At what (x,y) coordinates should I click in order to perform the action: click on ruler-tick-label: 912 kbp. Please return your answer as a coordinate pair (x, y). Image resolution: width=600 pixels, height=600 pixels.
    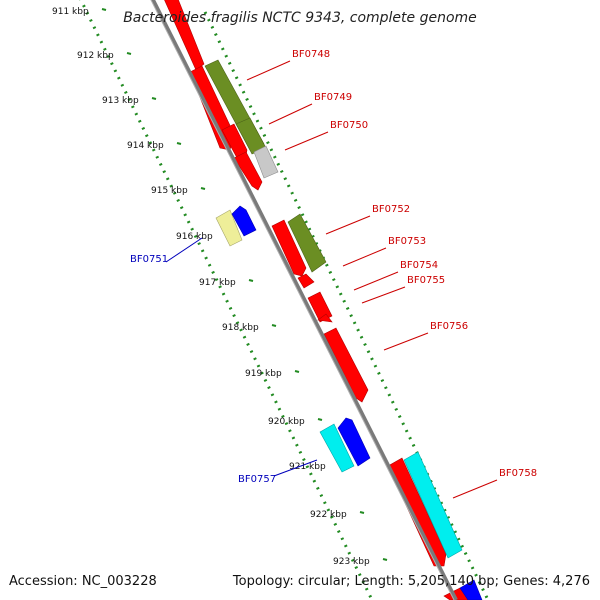
    Looking at the image, I should click on (95, 56).